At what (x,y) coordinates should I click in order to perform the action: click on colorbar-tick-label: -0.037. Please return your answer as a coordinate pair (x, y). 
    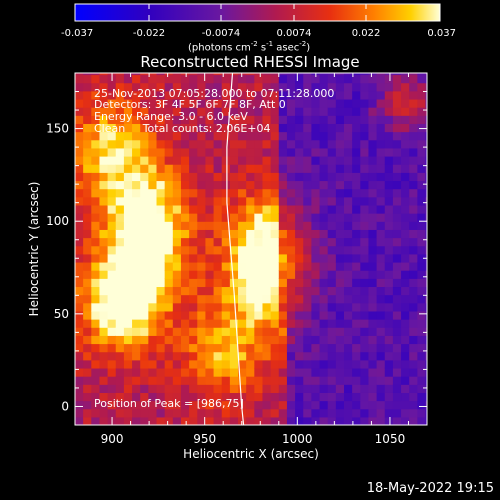
    Looking at the image, I should click on (77, 33).